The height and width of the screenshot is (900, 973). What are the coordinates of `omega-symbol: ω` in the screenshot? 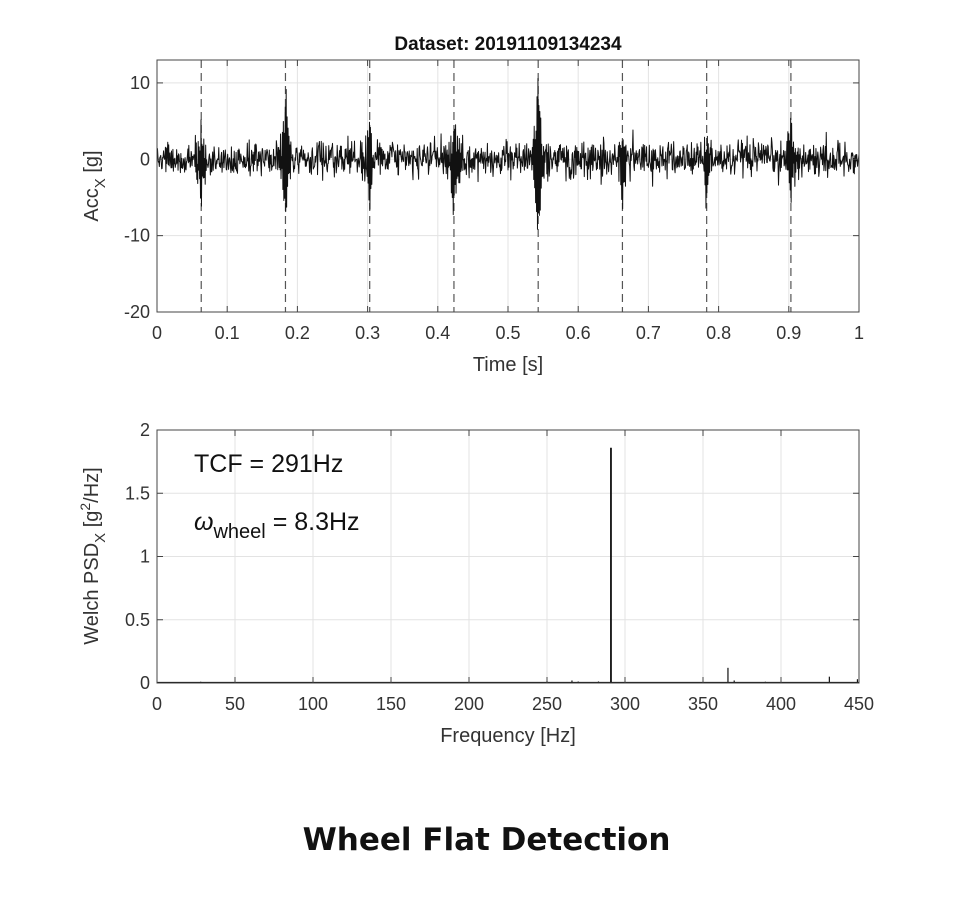 It's located at (203, 522).